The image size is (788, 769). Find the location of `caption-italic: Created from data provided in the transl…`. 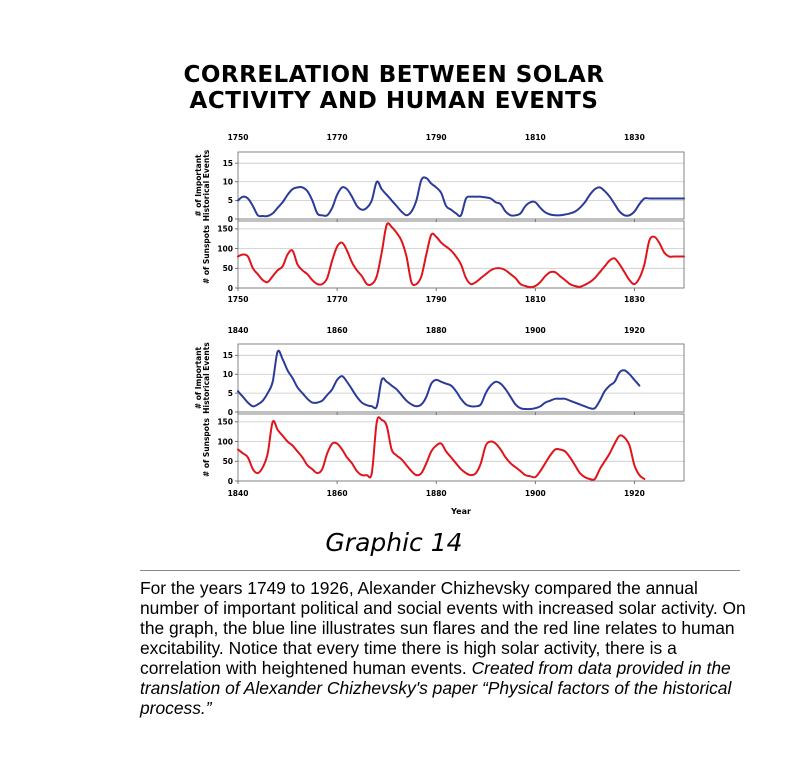

caption-italic: Created from data provided in the transl… is located at coordinates (436, 688).